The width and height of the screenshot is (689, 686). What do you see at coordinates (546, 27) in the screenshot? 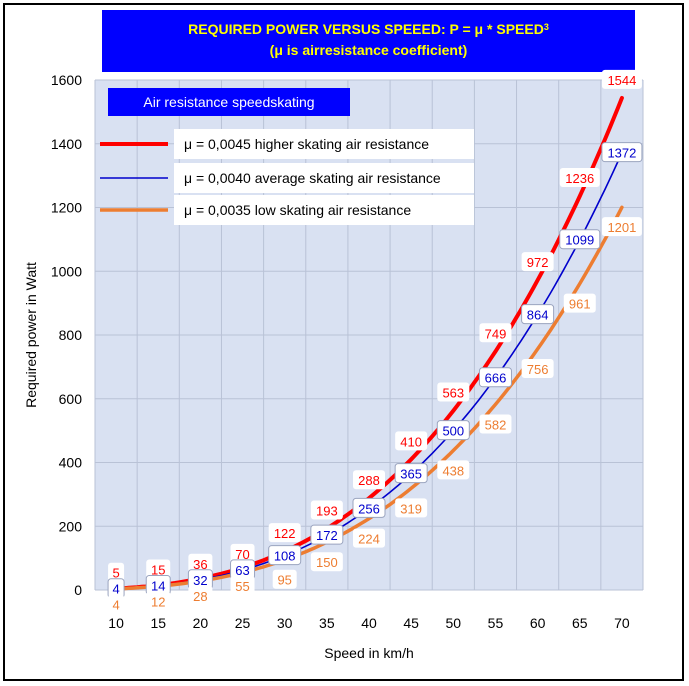
I see `title-exponent: 3` at bounding box center [546, 27].